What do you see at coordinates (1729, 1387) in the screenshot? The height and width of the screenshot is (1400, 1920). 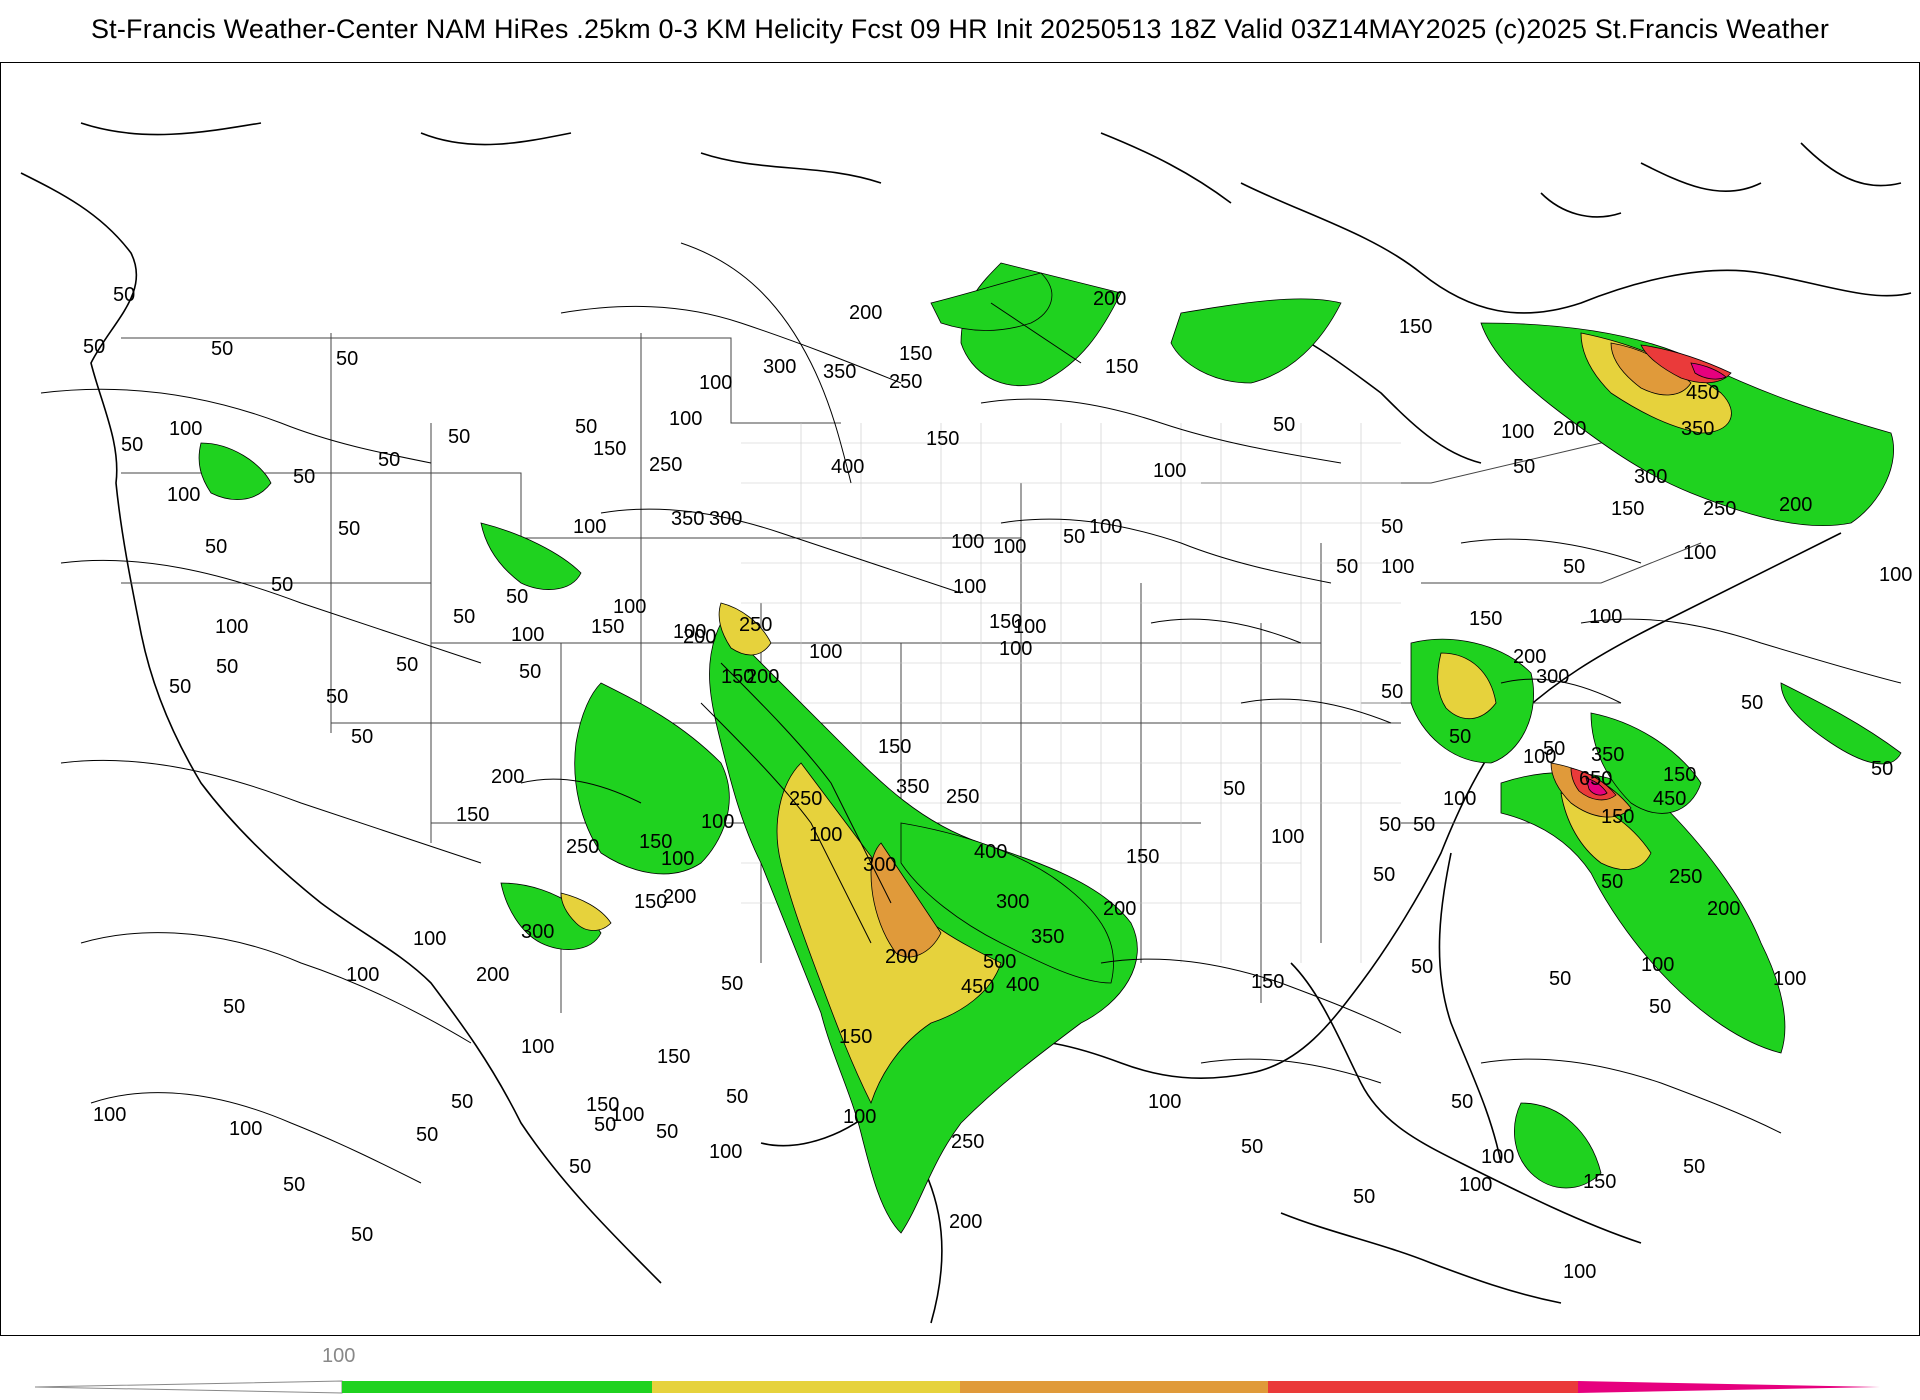 I see `legend-segment-magenta` at bounding box center [1729, 1387].